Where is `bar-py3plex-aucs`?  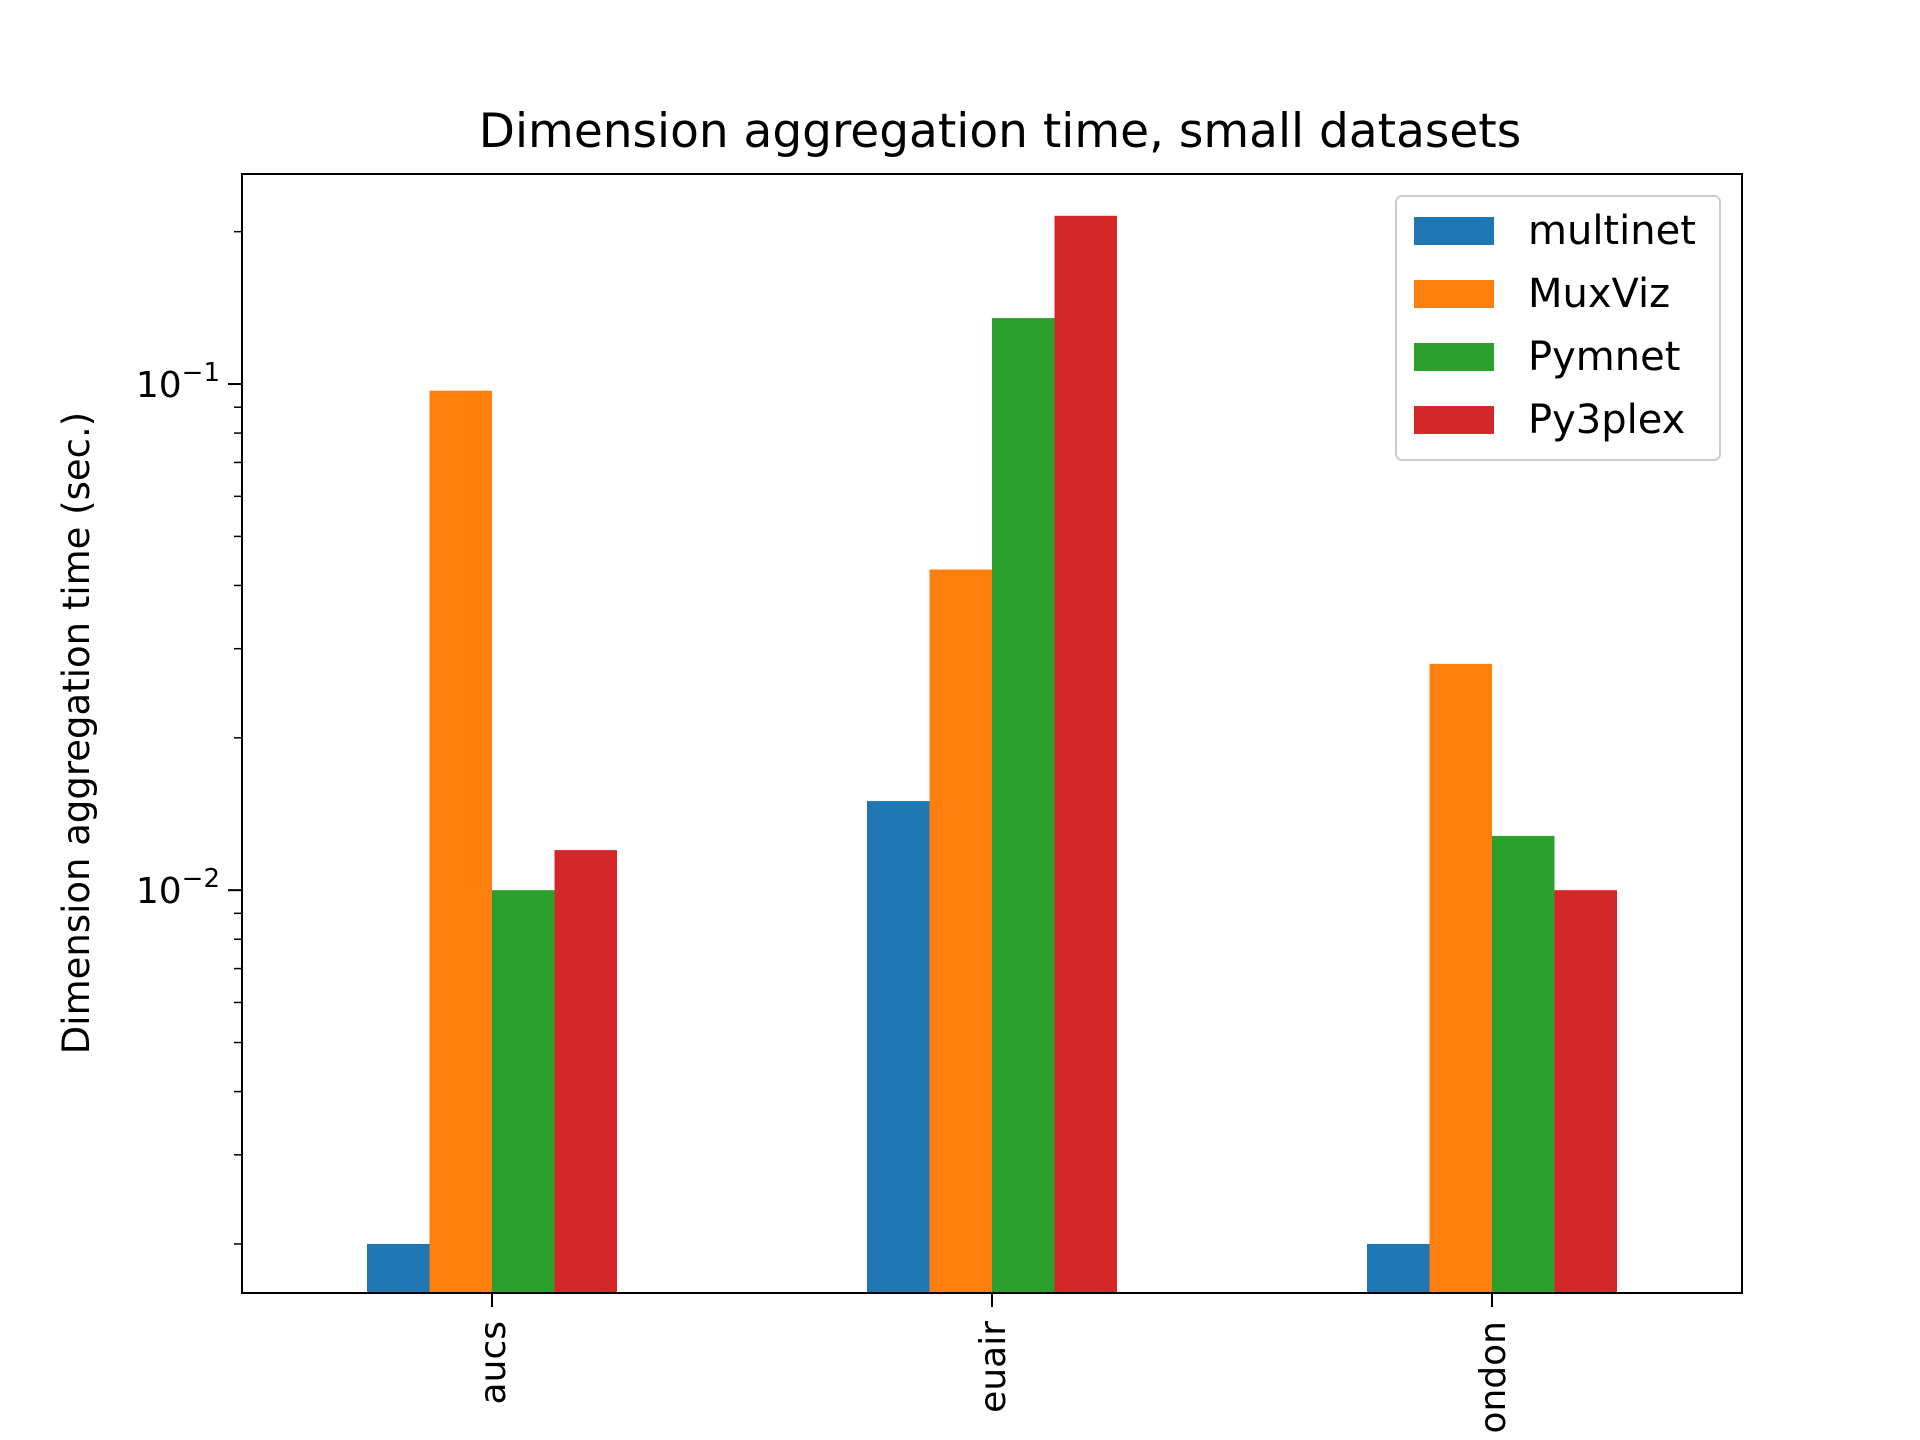 bar-py3plex-aucs is located at coordinates (585, 1071).